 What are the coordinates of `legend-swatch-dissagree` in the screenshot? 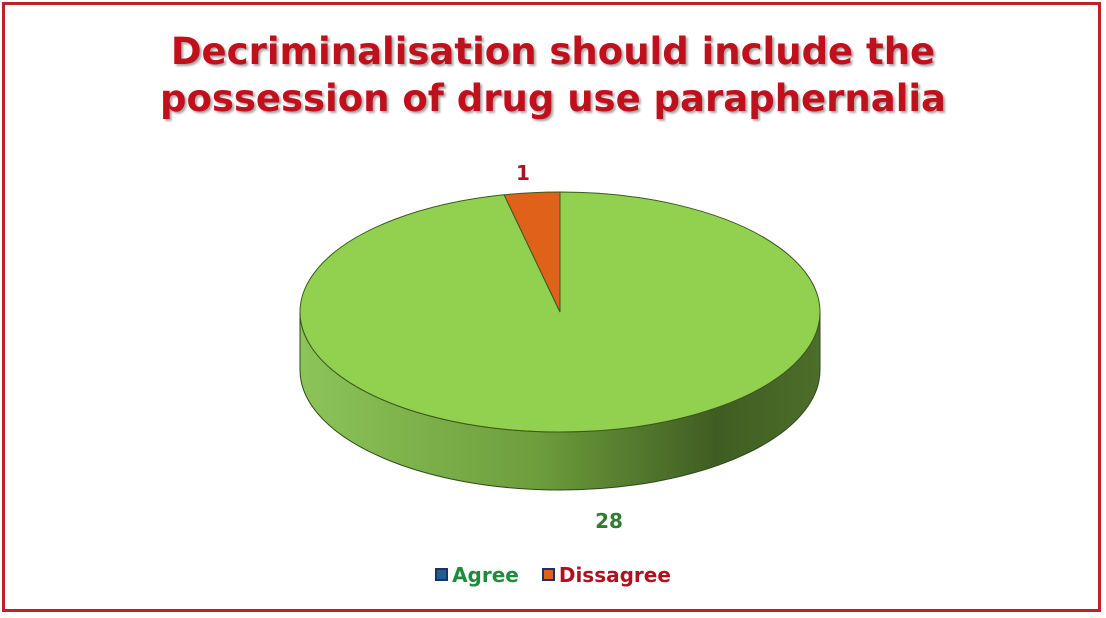 It's located at (548, 574).